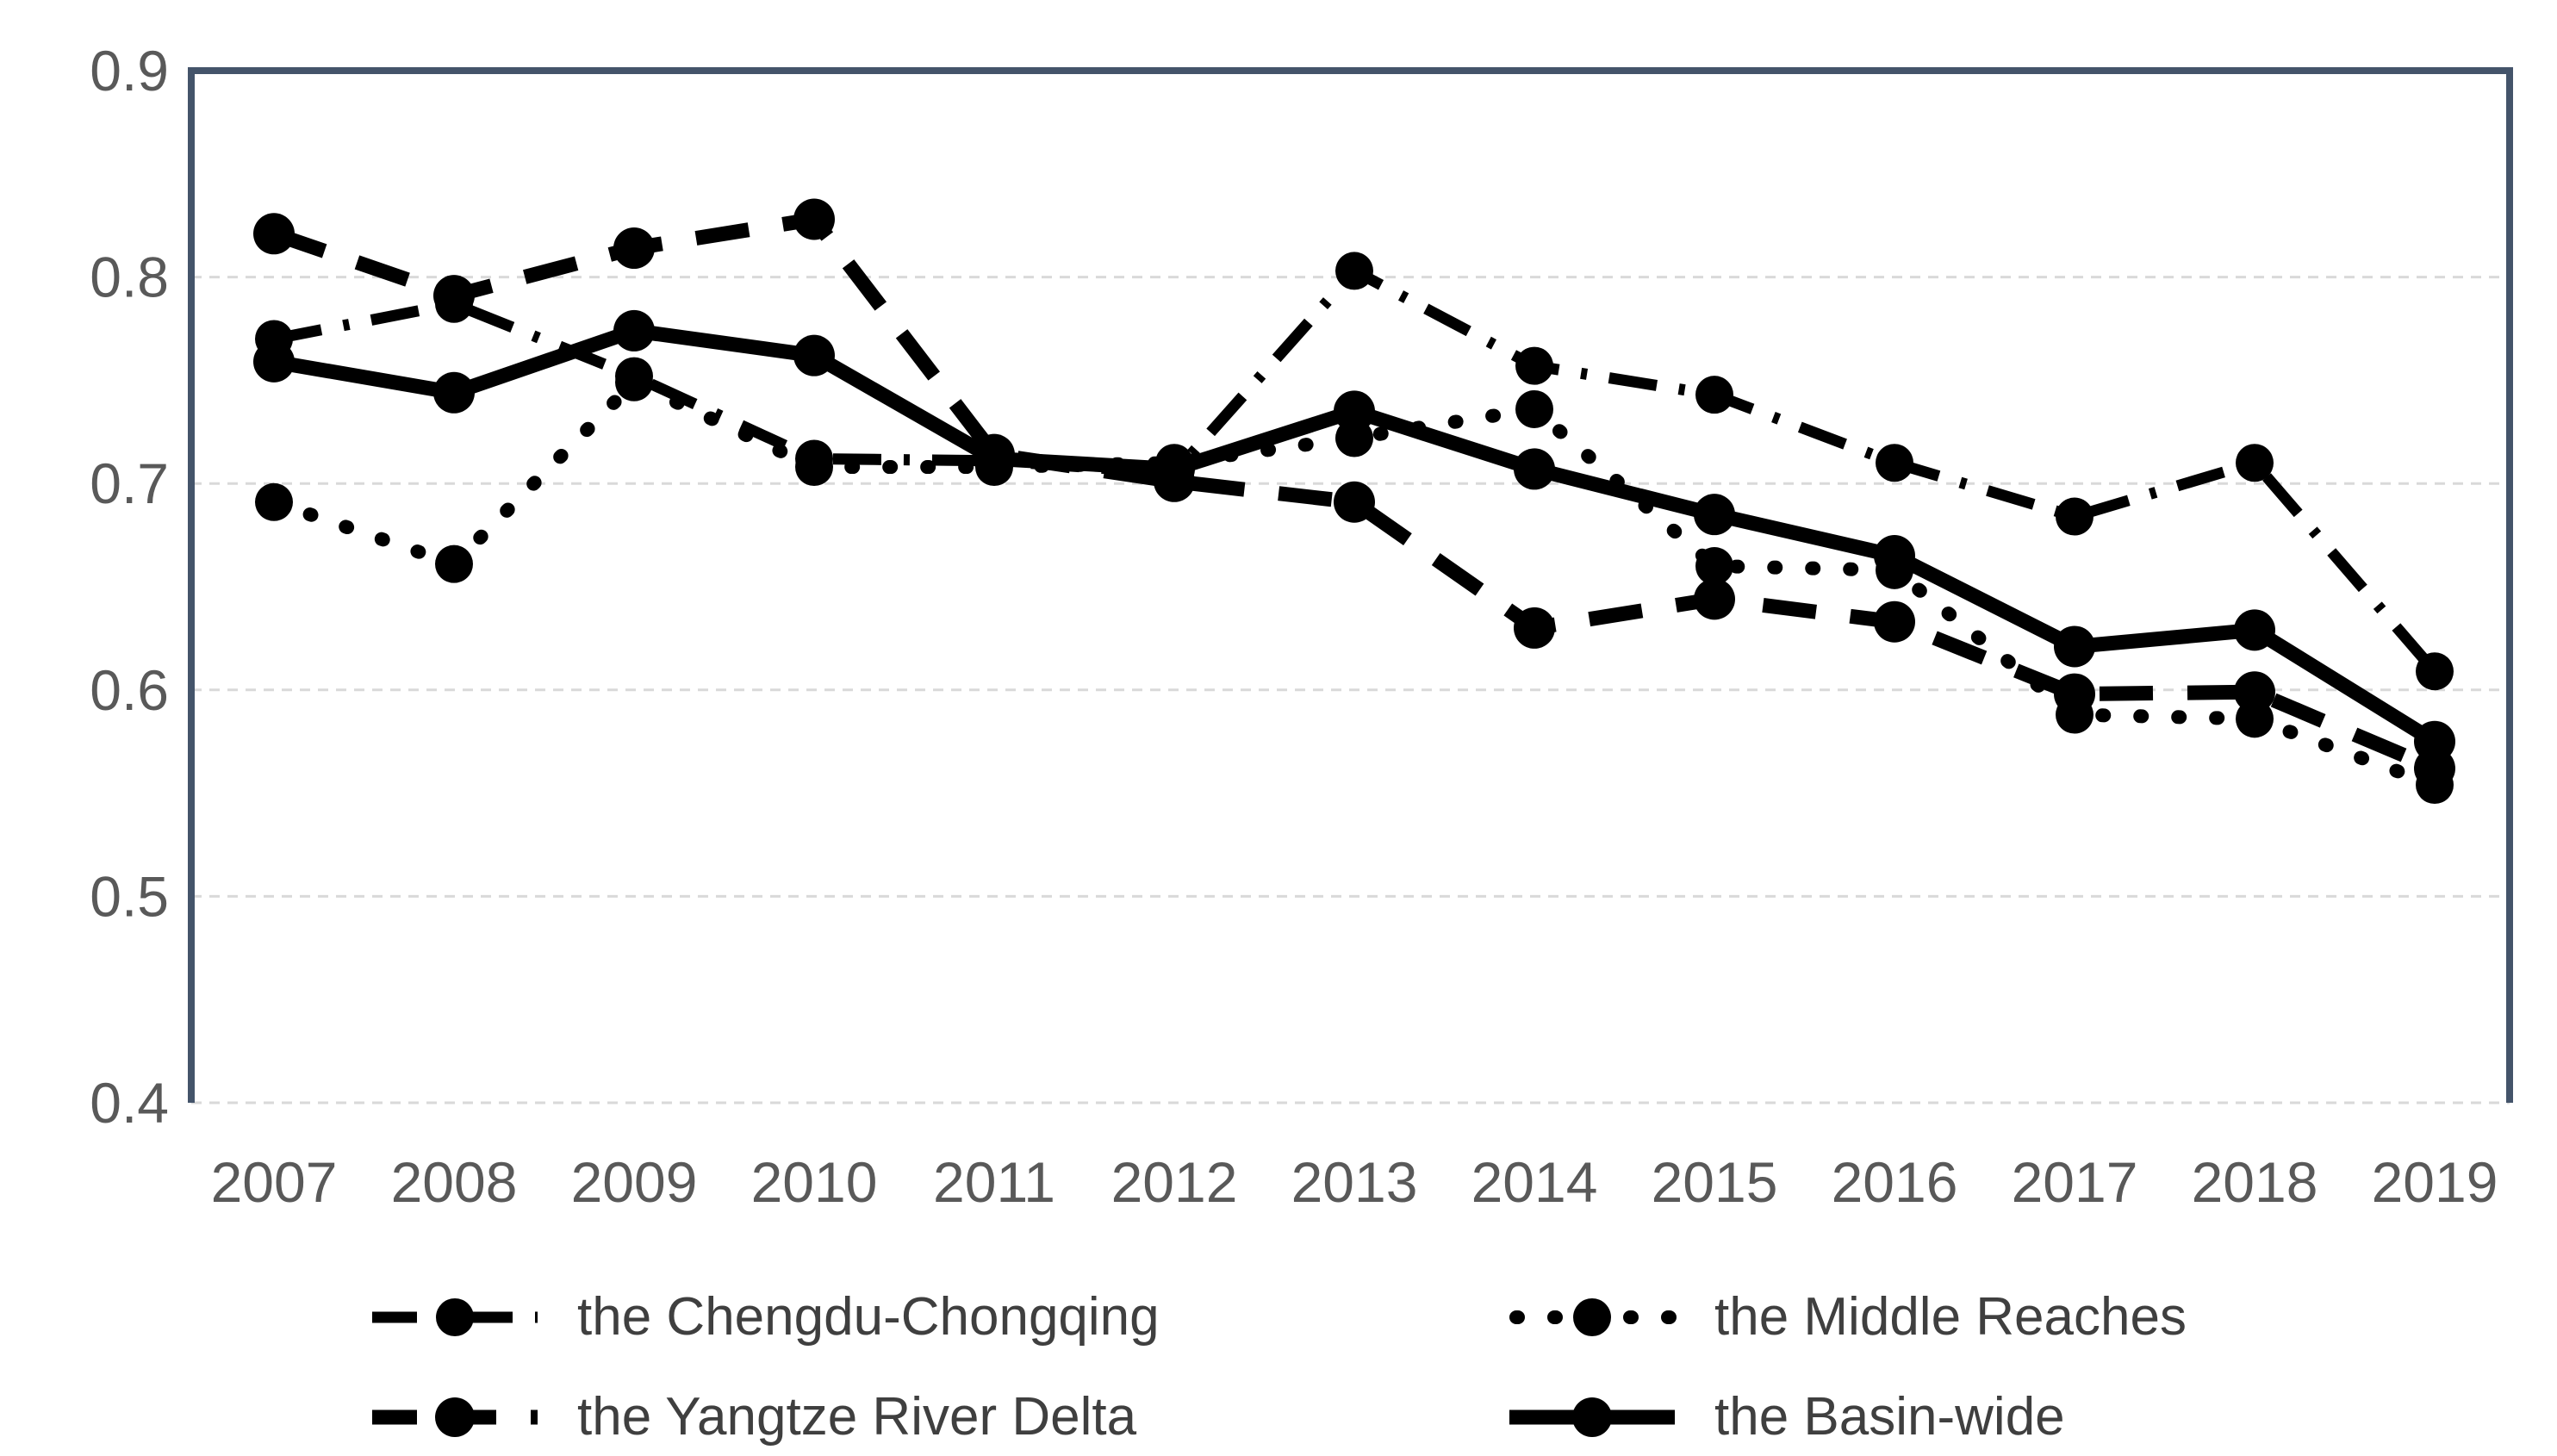  What do you see at coordinates (129, 690) in the screenshot?
I see `y-axis-tick-label: 0.6` at bounding box center [129, 690].